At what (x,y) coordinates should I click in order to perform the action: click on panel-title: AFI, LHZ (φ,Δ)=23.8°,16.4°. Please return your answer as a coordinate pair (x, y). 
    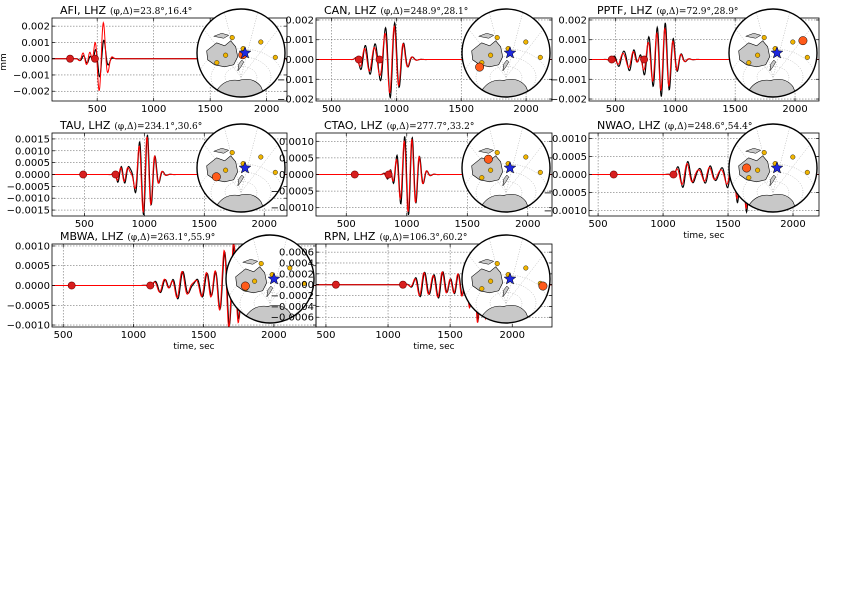
    Looking at the image, I should click on (126, 10).